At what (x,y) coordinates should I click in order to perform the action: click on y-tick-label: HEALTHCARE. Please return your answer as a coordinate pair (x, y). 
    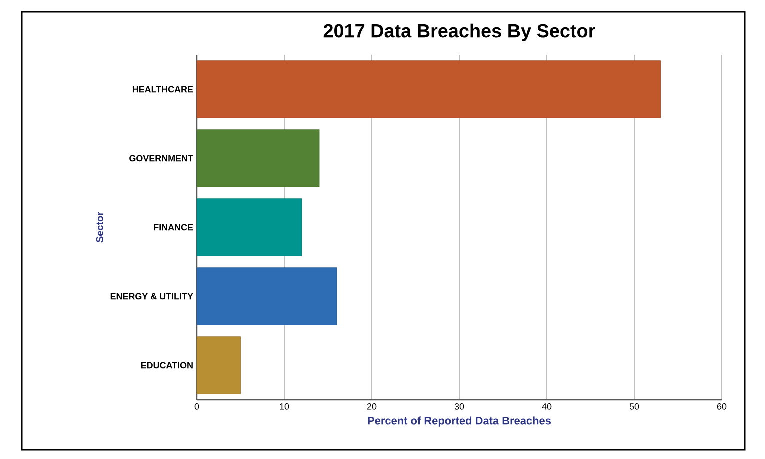
    Looking at the image, I should click on (163, 89).